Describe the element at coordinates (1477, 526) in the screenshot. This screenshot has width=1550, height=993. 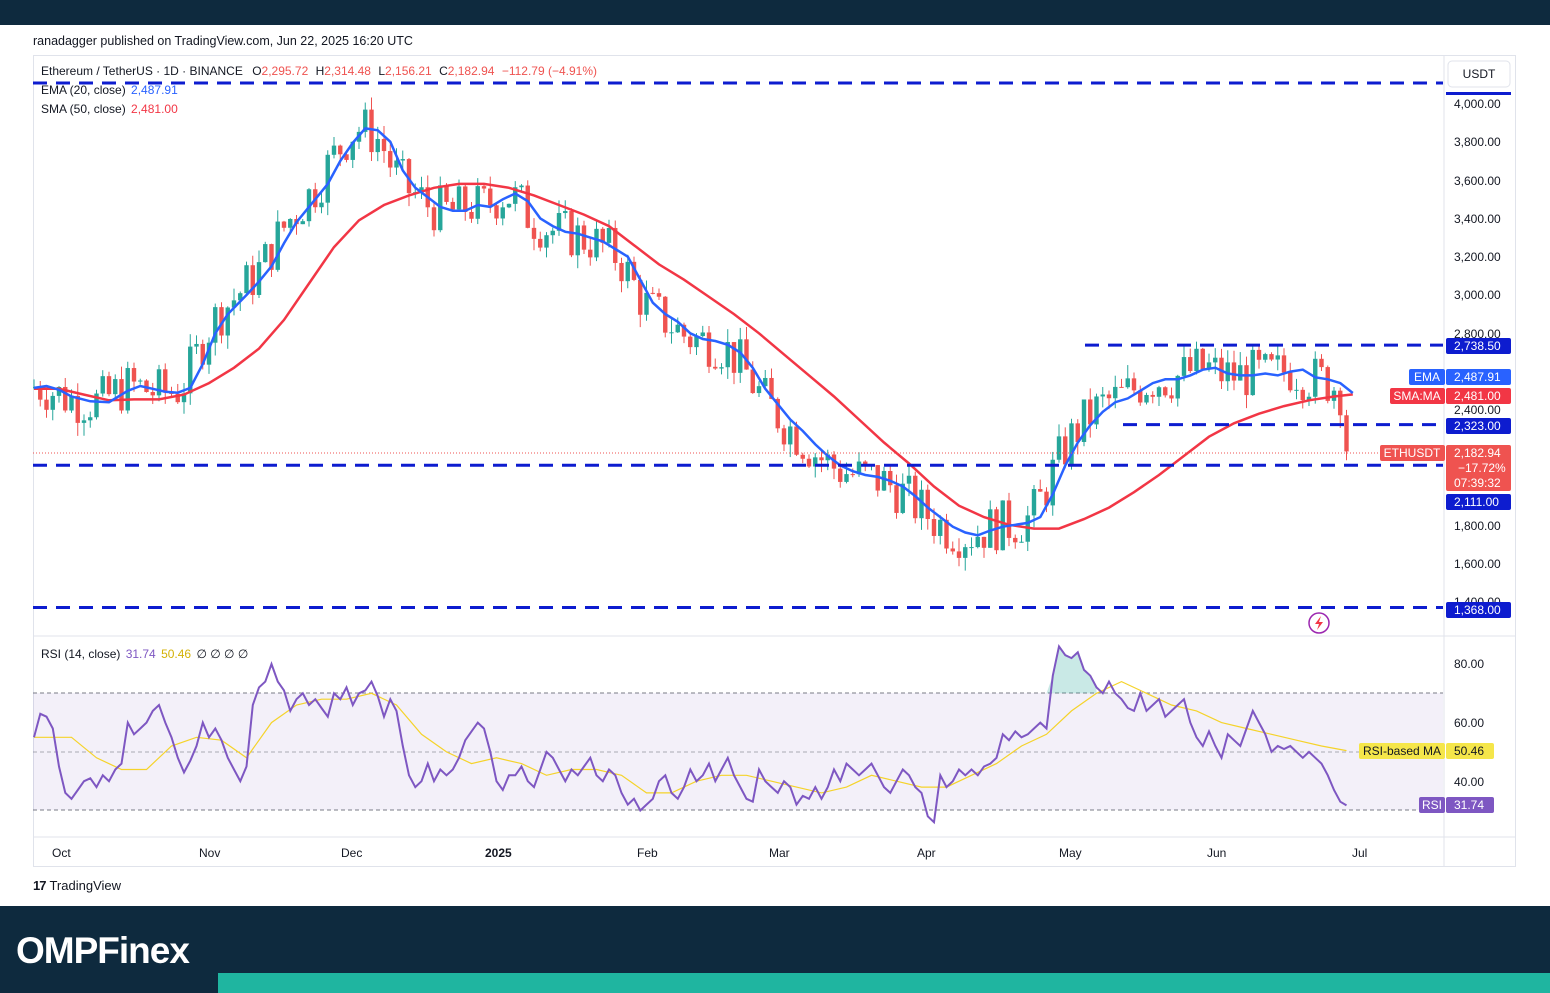
I see `price-tick: 1,800.00` at that location.